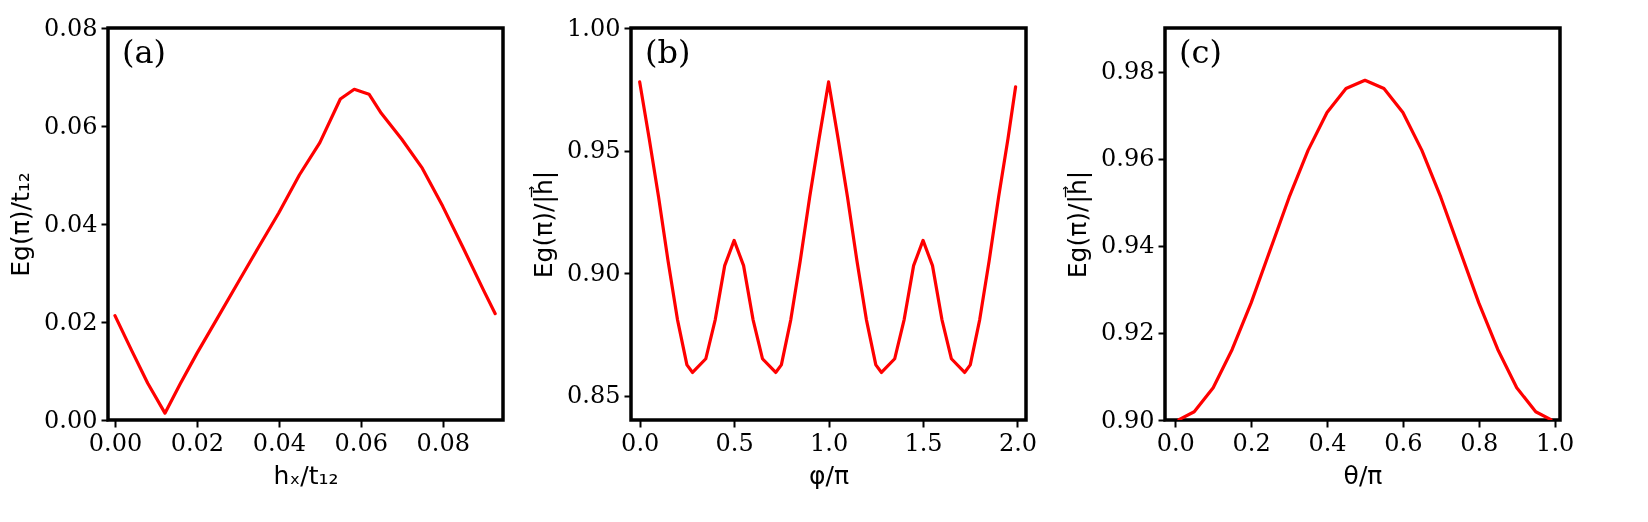 This screenshot has width=1648, height=522. I want to click on y-axis-title: Eg(π)/t₁₂, so click(21, 224).